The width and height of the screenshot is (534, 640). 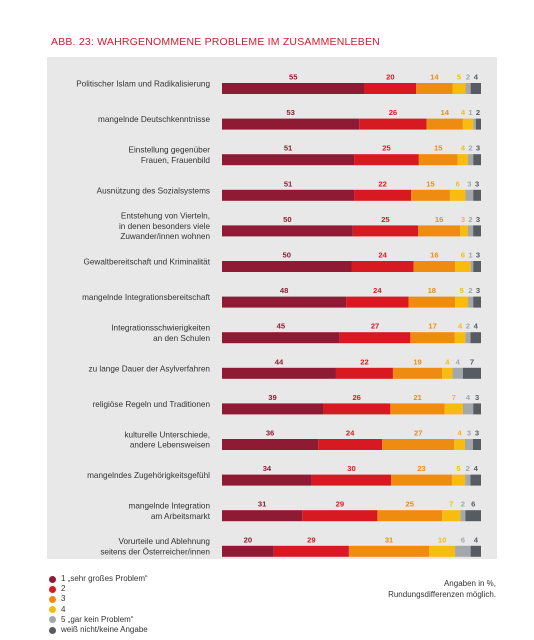 I want to click on category-label: mangelnde Integrationsbereitschaft, so click(x=146, y=297).